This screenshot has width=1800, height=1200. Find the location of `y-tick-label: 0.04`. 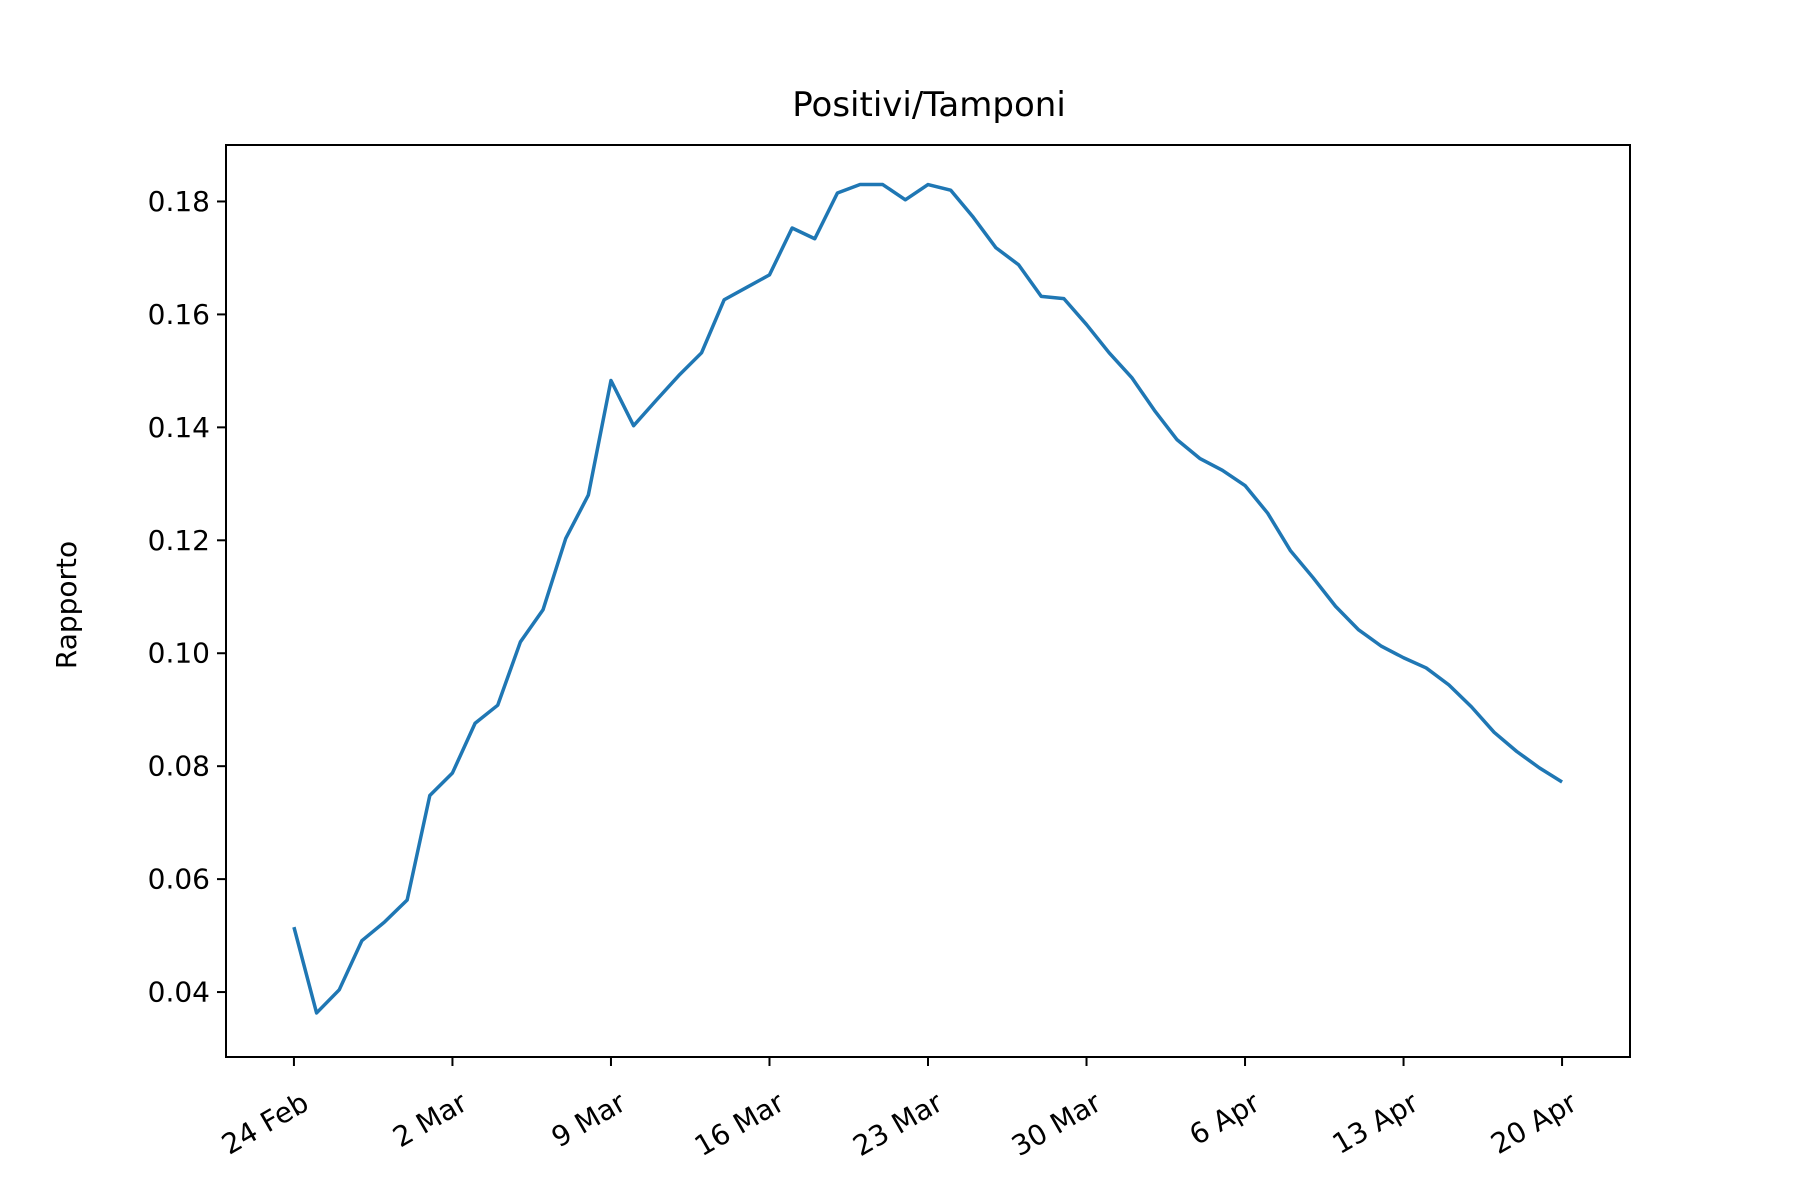

y-tick-label: 0.04 is located at coordinates (179, 992).